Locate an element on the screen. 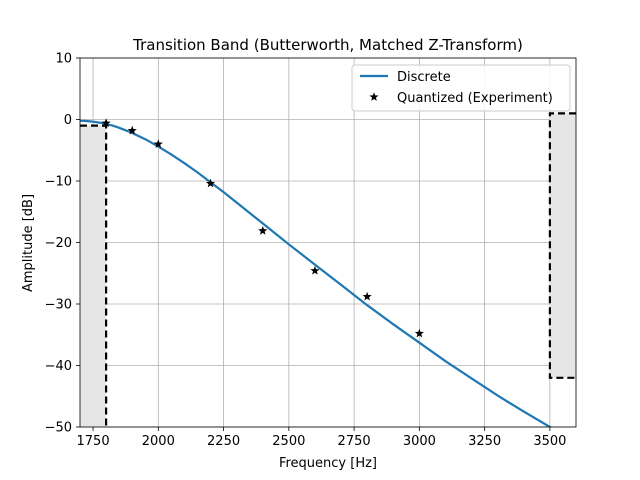 The height and width of the screenshot is (480, 640). x-tick-label: 3250 is located at coordinates (484, 441).